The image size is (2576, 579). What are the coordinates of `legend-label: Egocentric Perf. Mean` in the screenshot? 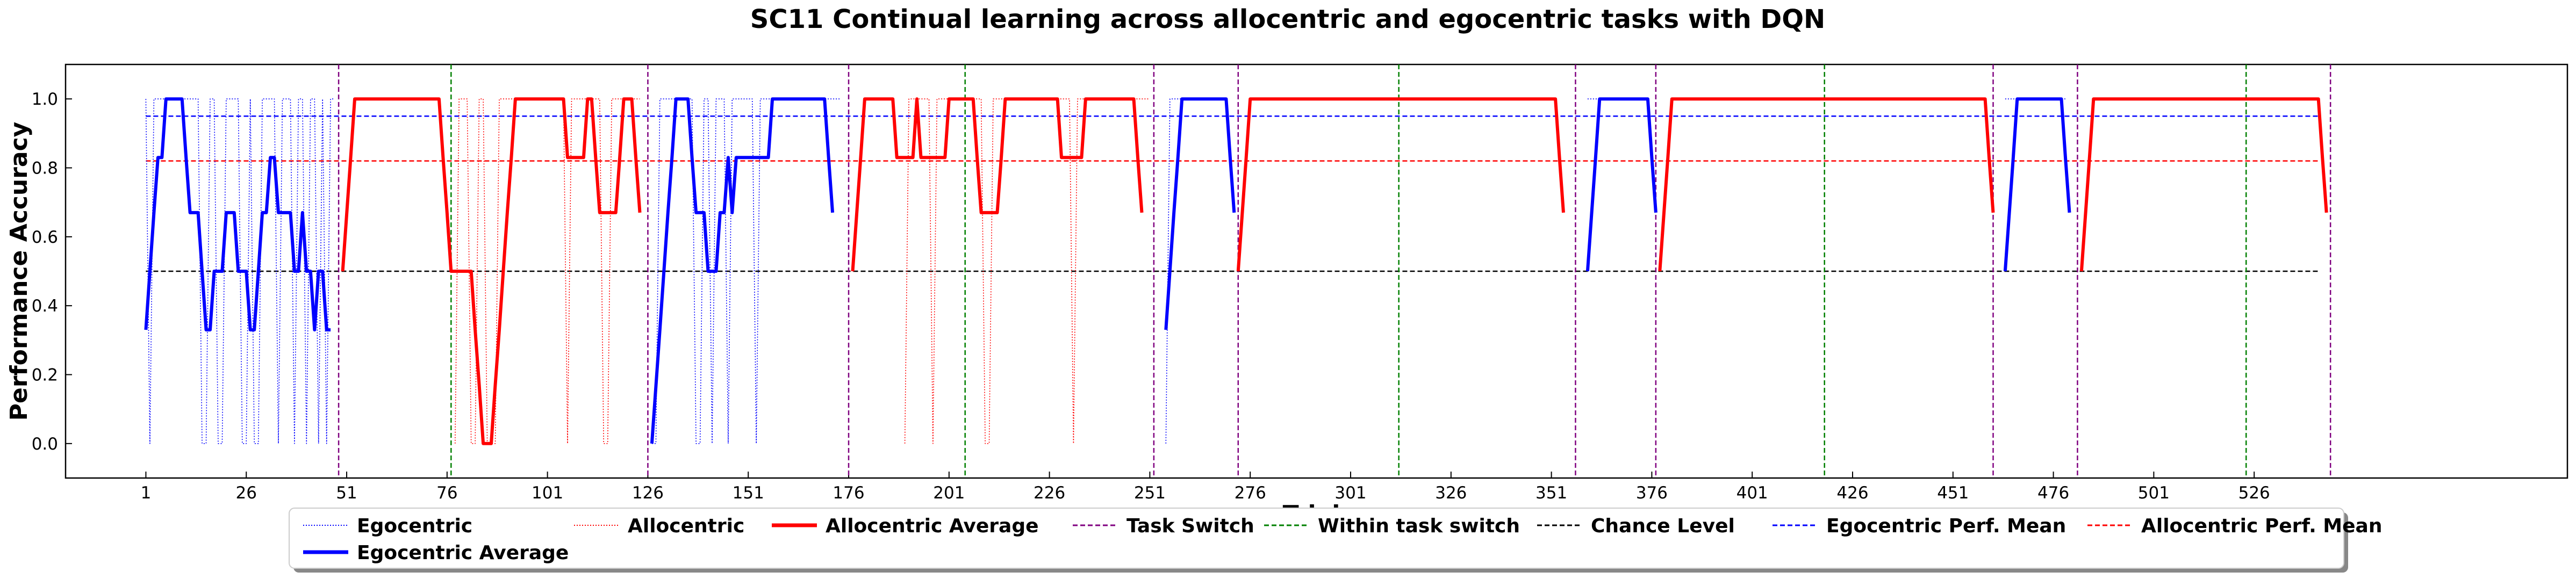 It's located at (1946, 526).